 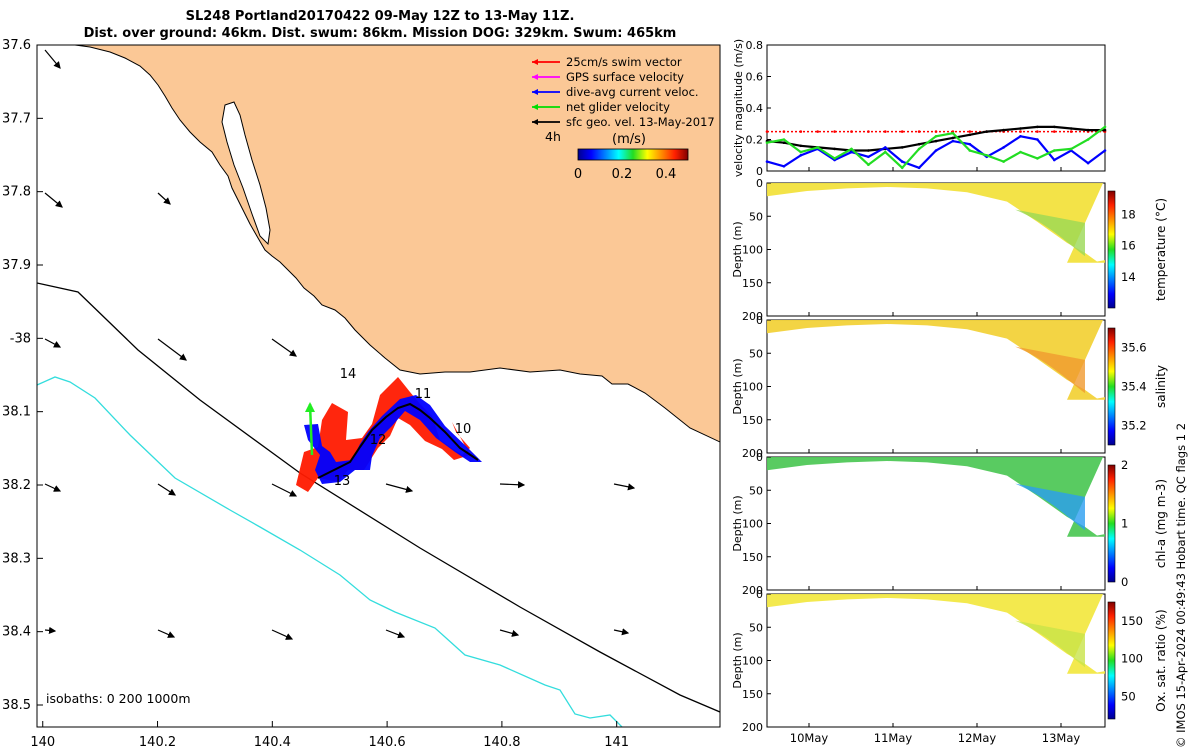 What do you see at coordinates (629, 139) in the screenshot?
I see `colorbar-unit-label: (m/s)` at bounding box center [629, 139].